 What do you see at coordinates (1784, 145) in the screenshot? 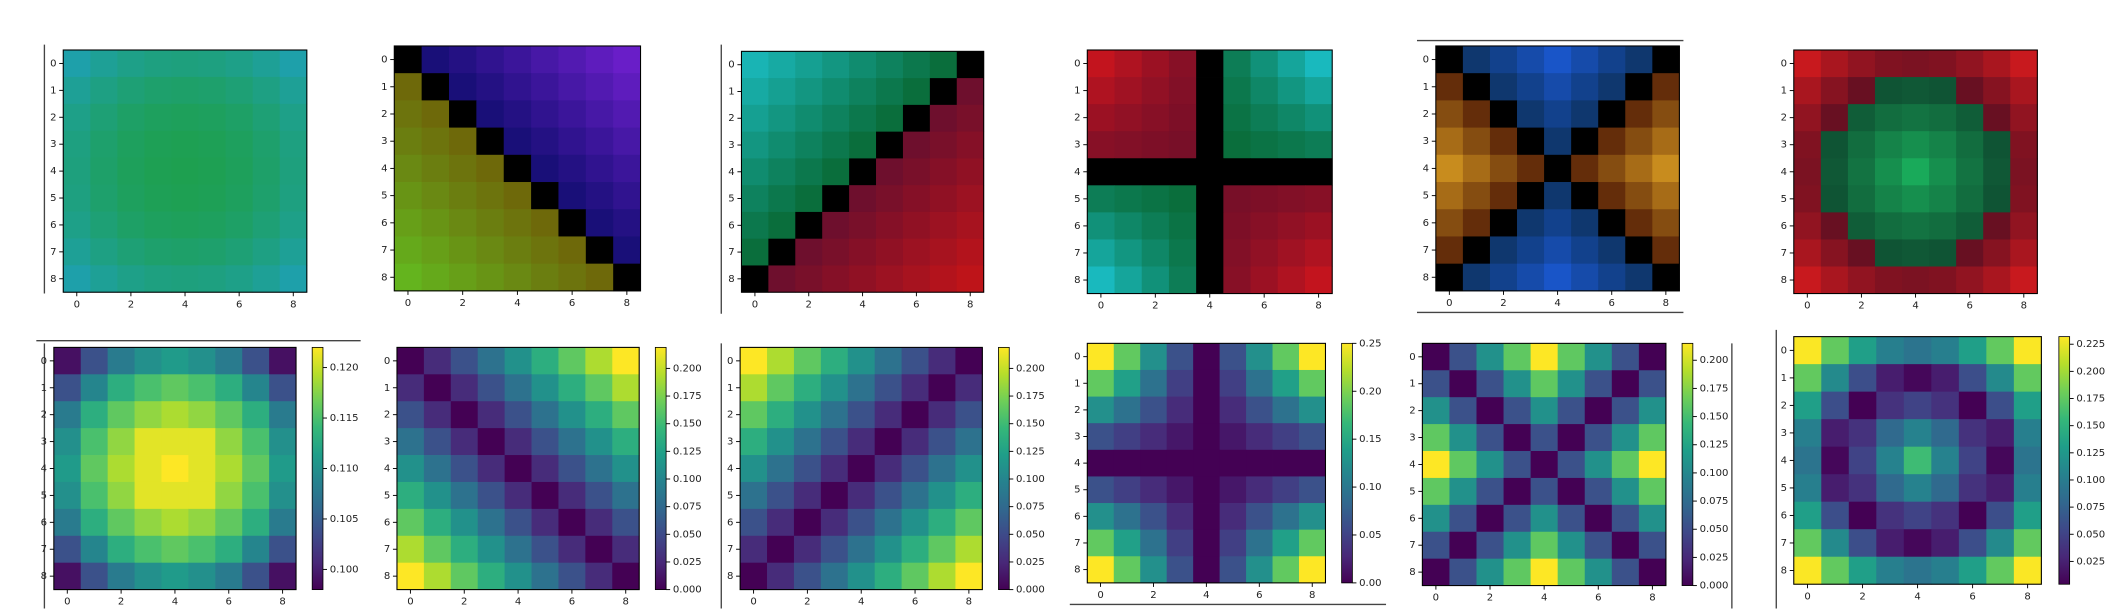
I see `y-tick-label: 3` at bounding box center [1784, 145].